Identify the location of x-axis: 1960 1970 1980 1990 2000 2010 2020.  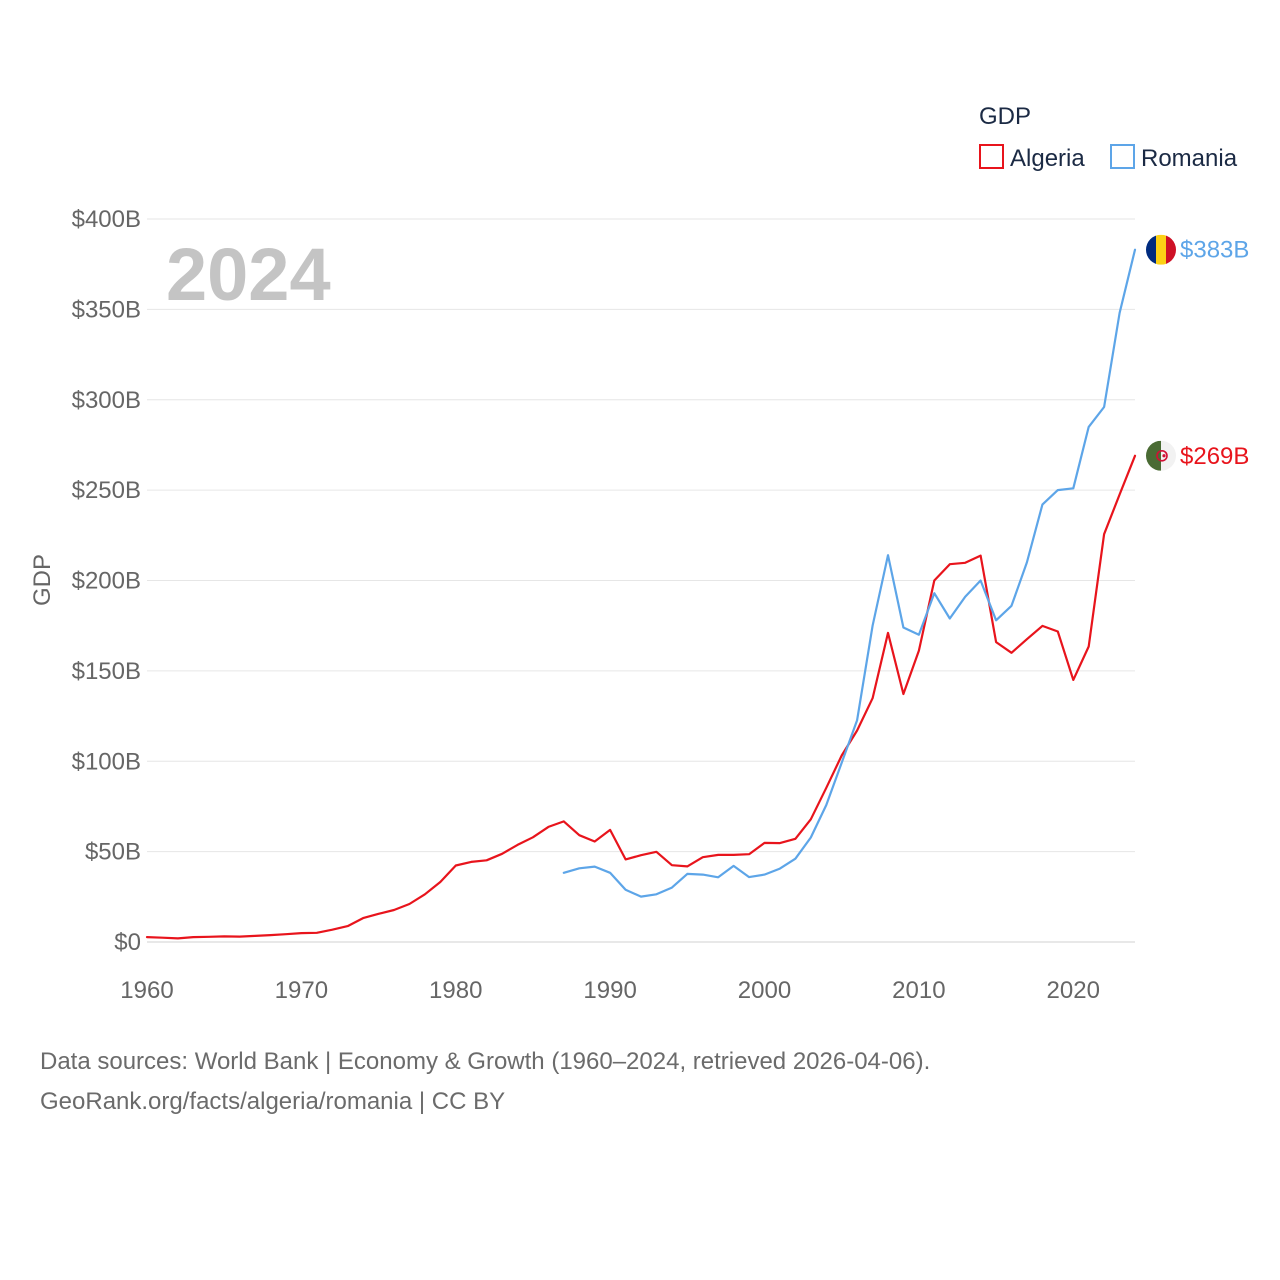
(610, 990).